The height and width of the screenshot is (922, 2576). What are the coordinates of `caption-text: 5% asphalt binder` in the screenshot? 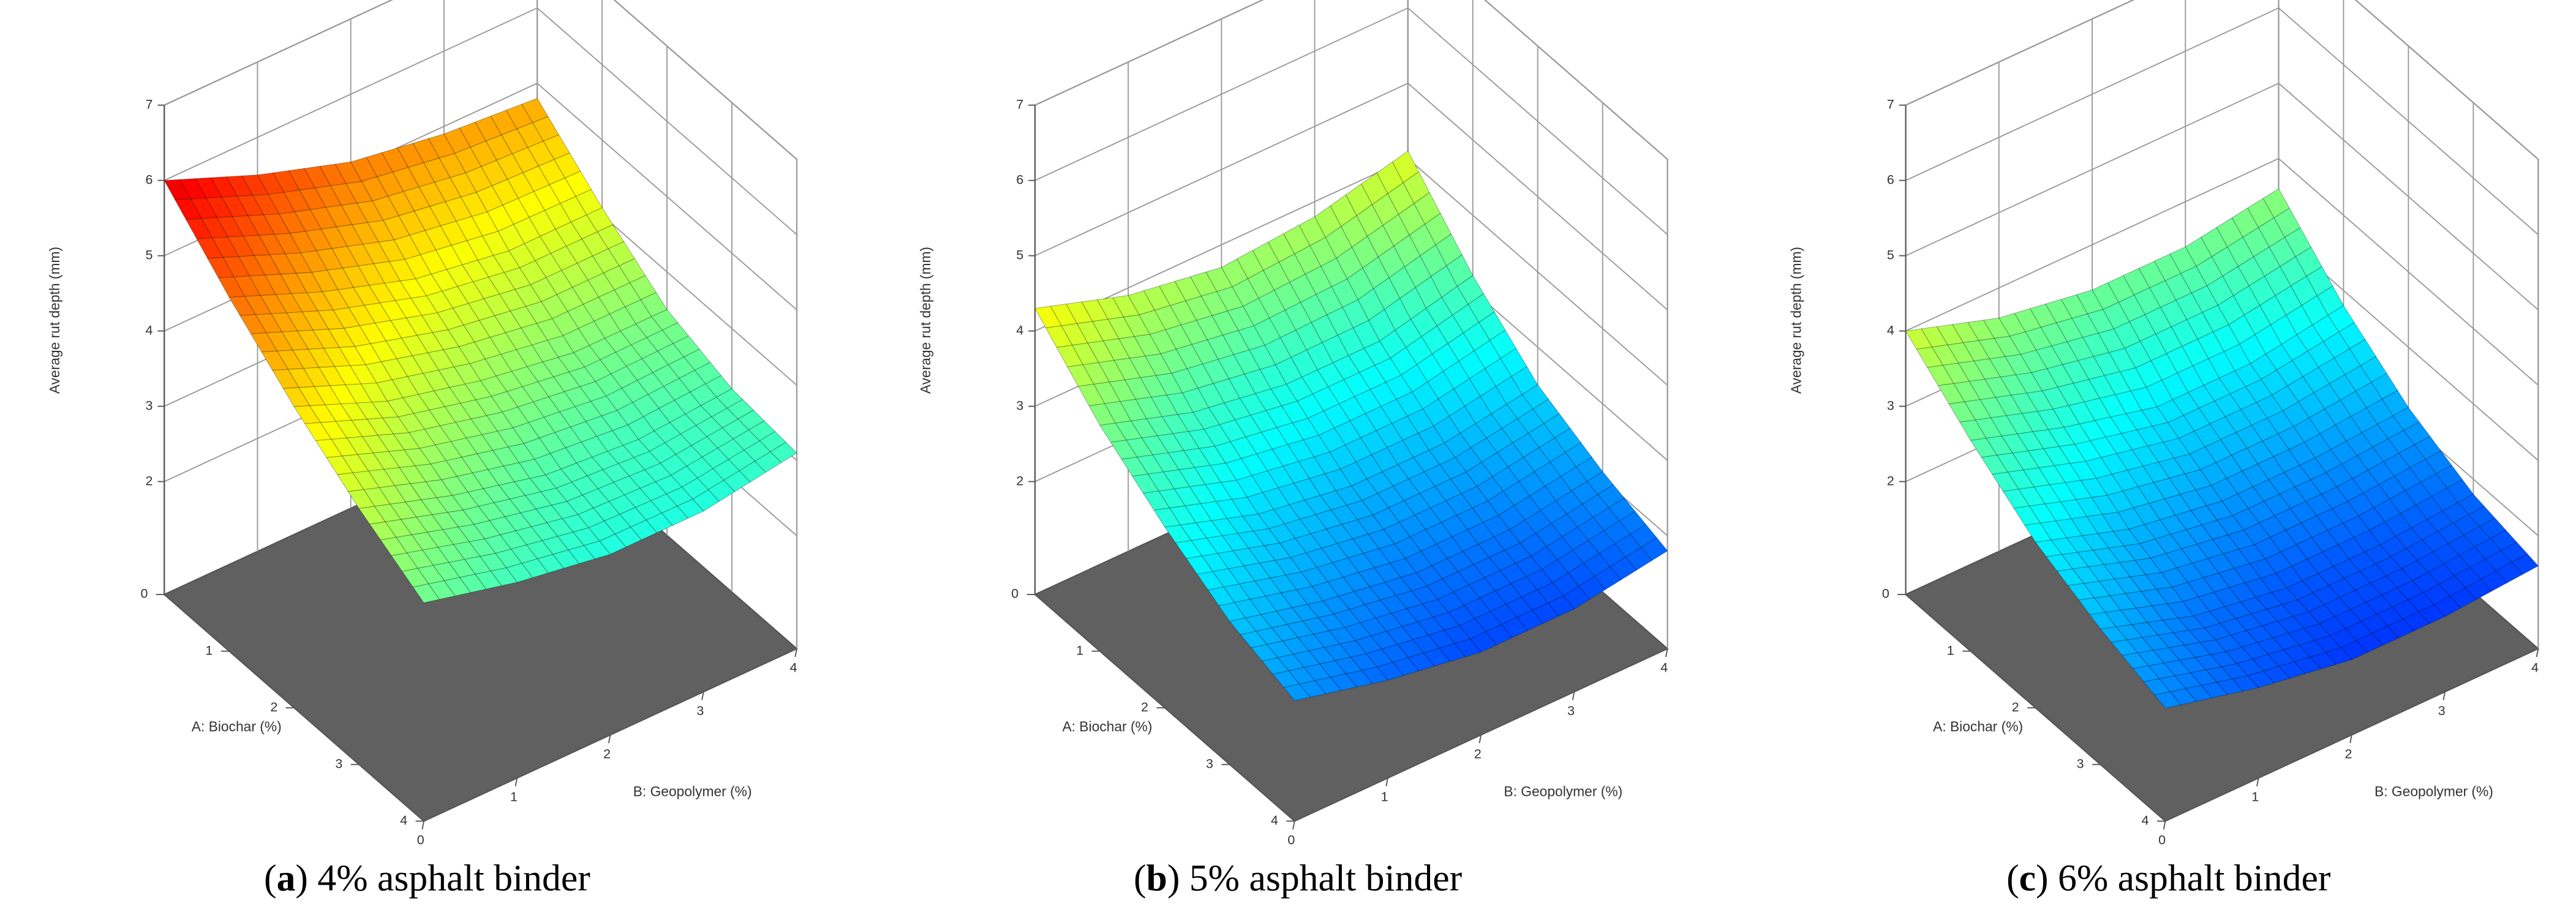 It's located at (1325, 879).